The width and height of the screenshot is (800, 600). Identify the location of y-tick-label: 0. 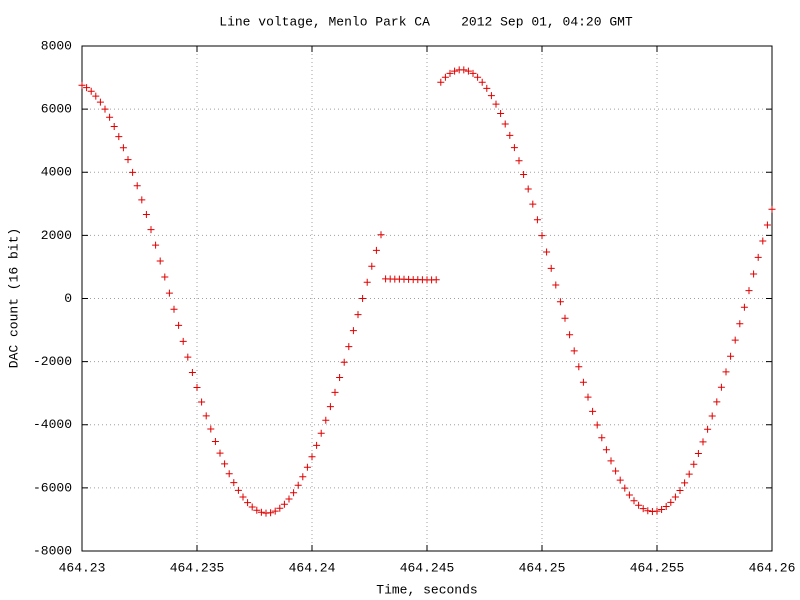
(68, 298).